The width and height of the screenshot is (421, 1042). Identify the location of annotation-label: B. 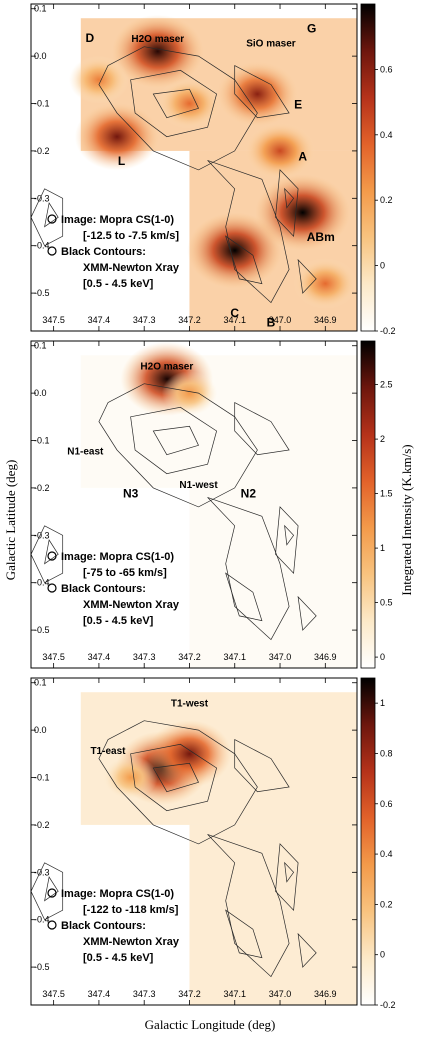
(271, 322).